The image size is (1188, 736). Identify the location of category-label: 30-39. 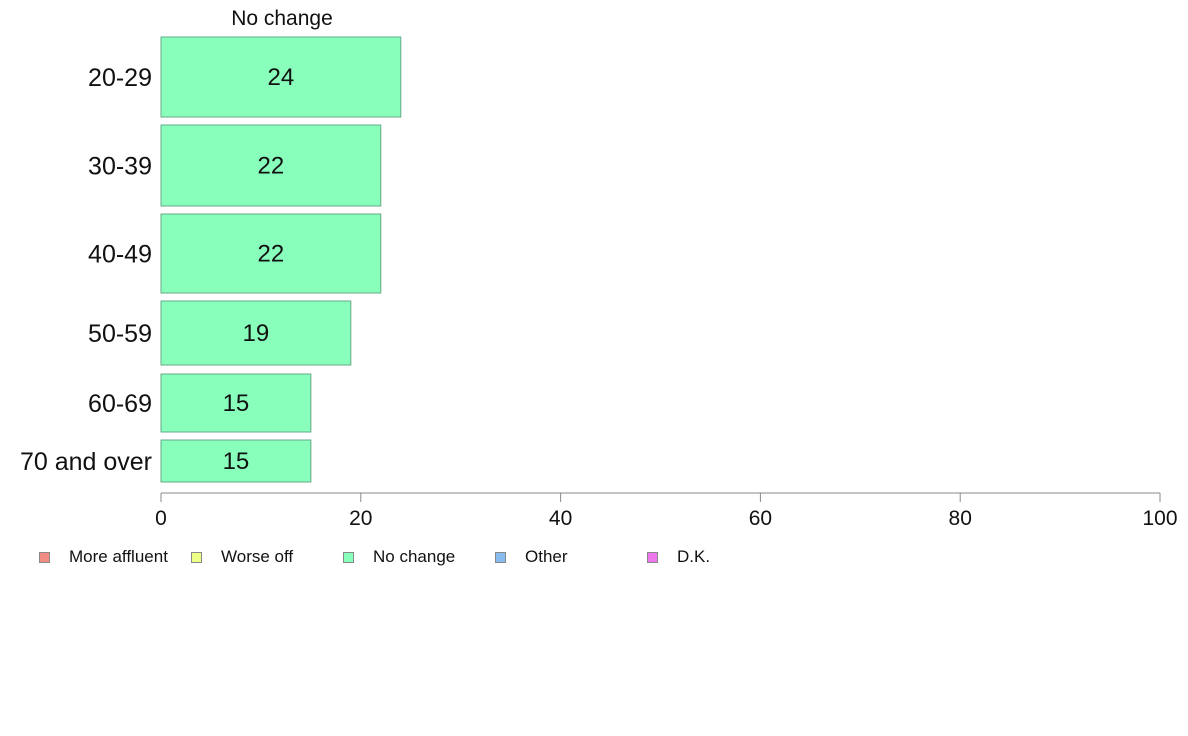
(120, 167).